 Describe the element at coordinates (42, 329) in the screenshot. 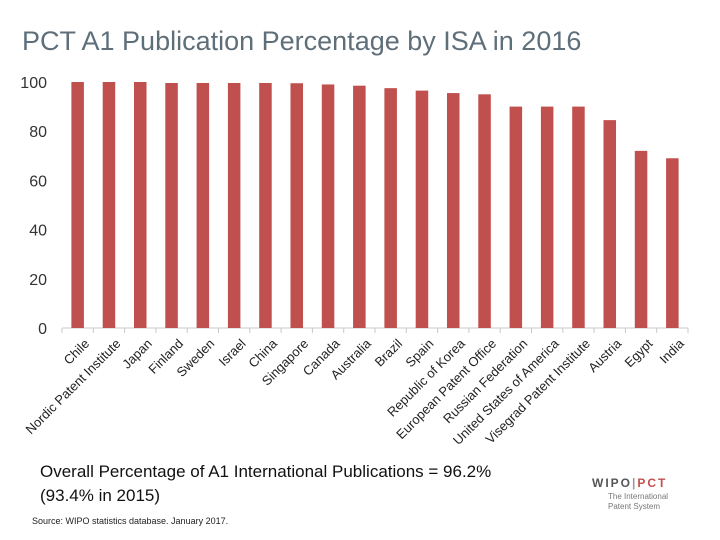

I see `y-tick-label: 0` at that location.